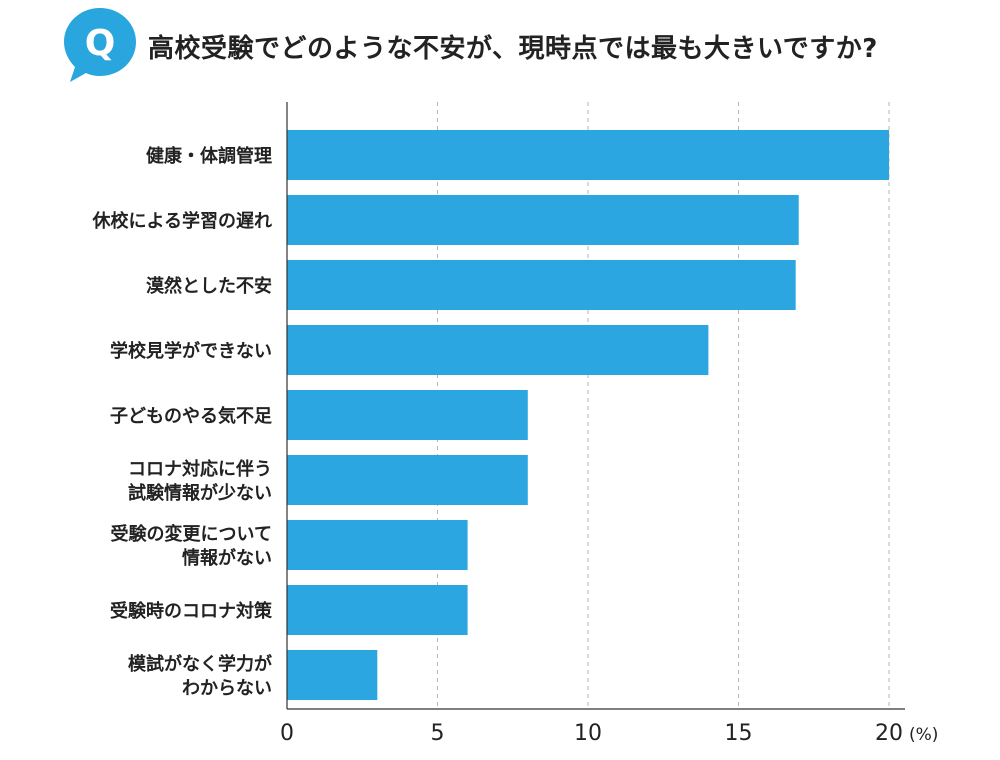  What do you see at coordinates (588, 733) in the screenshot?
I see `x-tick-label: 10` at bounding box center [588, 733].